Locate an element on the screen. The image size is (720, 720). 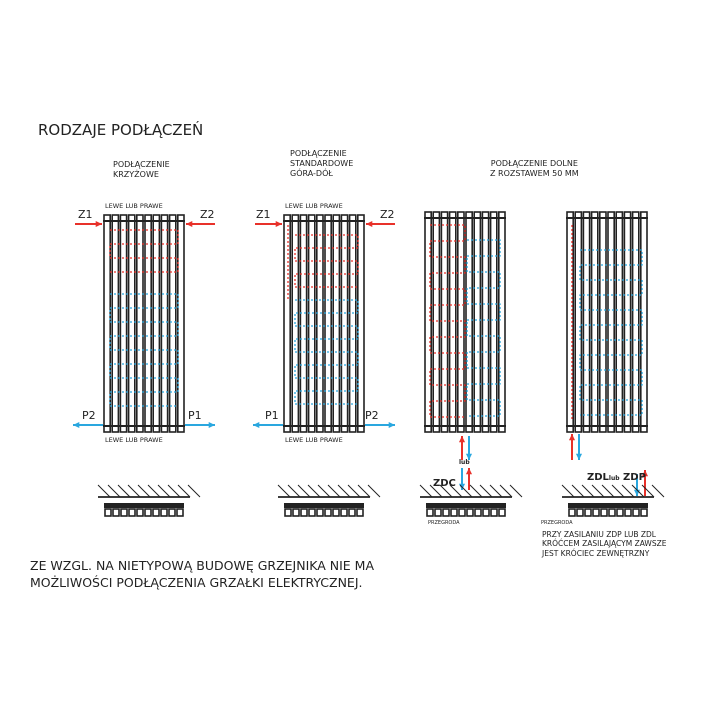
top-label-1: LEWE LUB PRAWE is located at coordinates (134, 206).